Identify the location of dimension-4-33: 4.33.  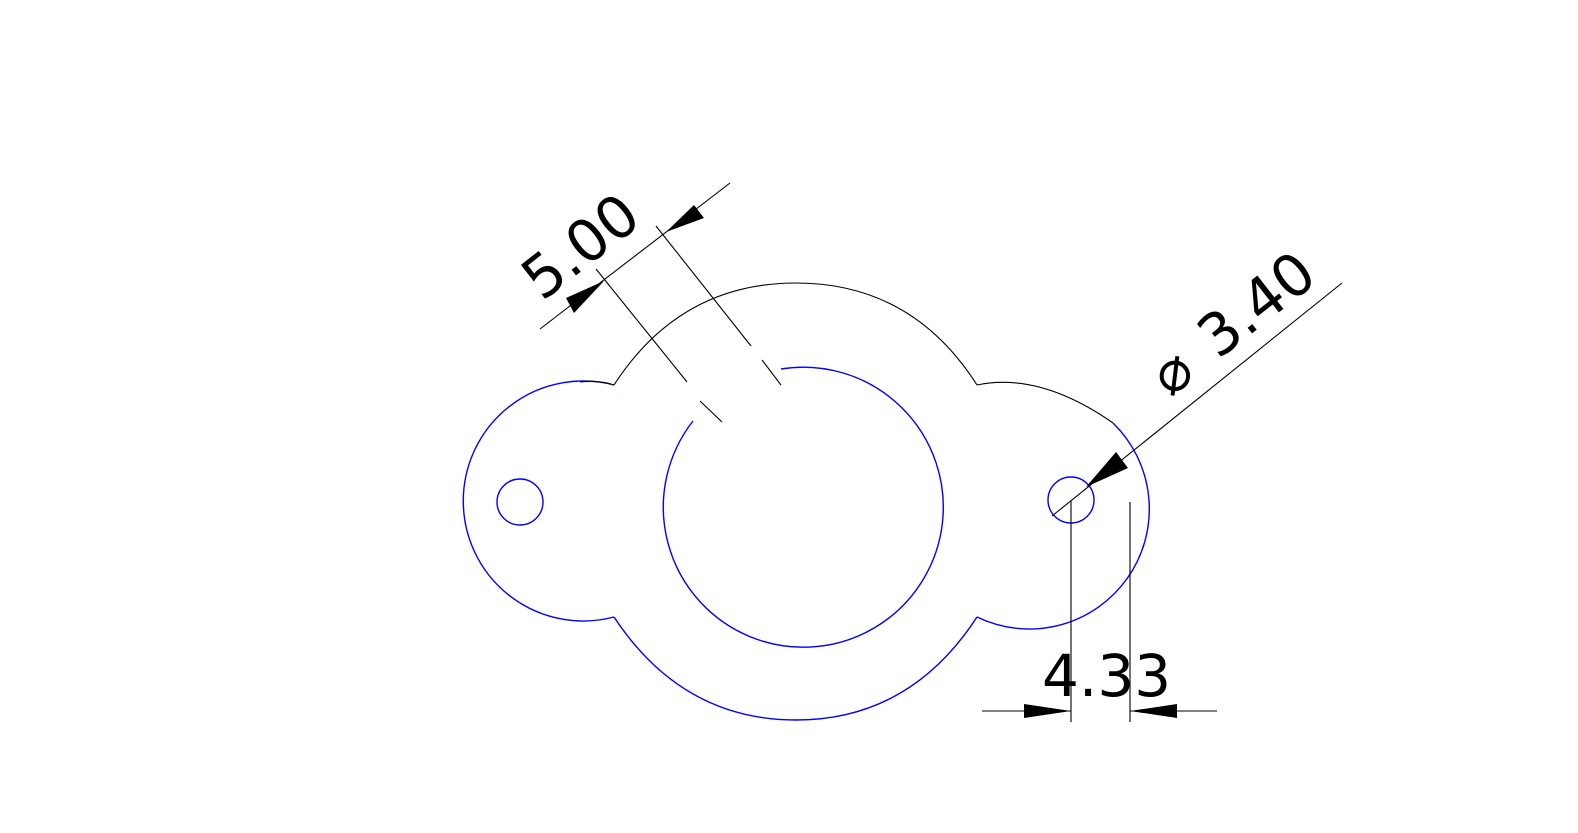
(1099, 611).